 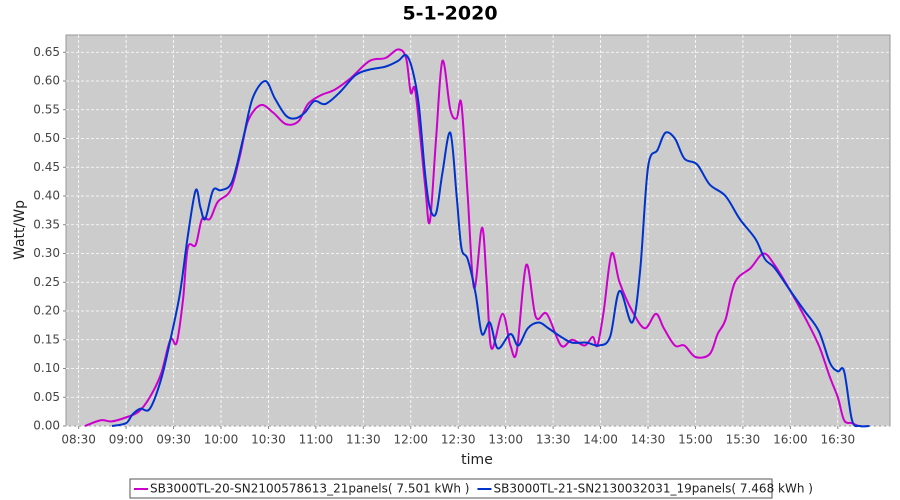 I want to click on x-tick-label: 09:00, so click(x=126, y=440).